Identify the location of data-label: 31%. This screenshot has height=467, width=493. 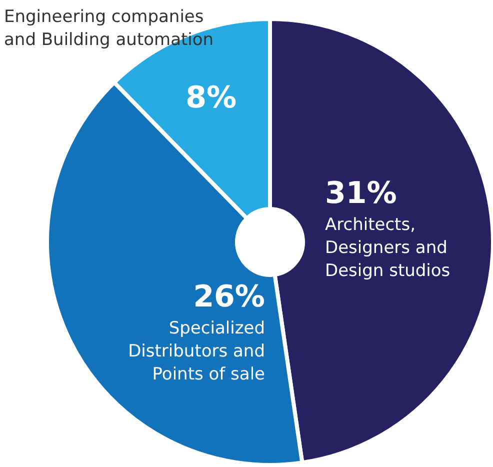
(361, 193).